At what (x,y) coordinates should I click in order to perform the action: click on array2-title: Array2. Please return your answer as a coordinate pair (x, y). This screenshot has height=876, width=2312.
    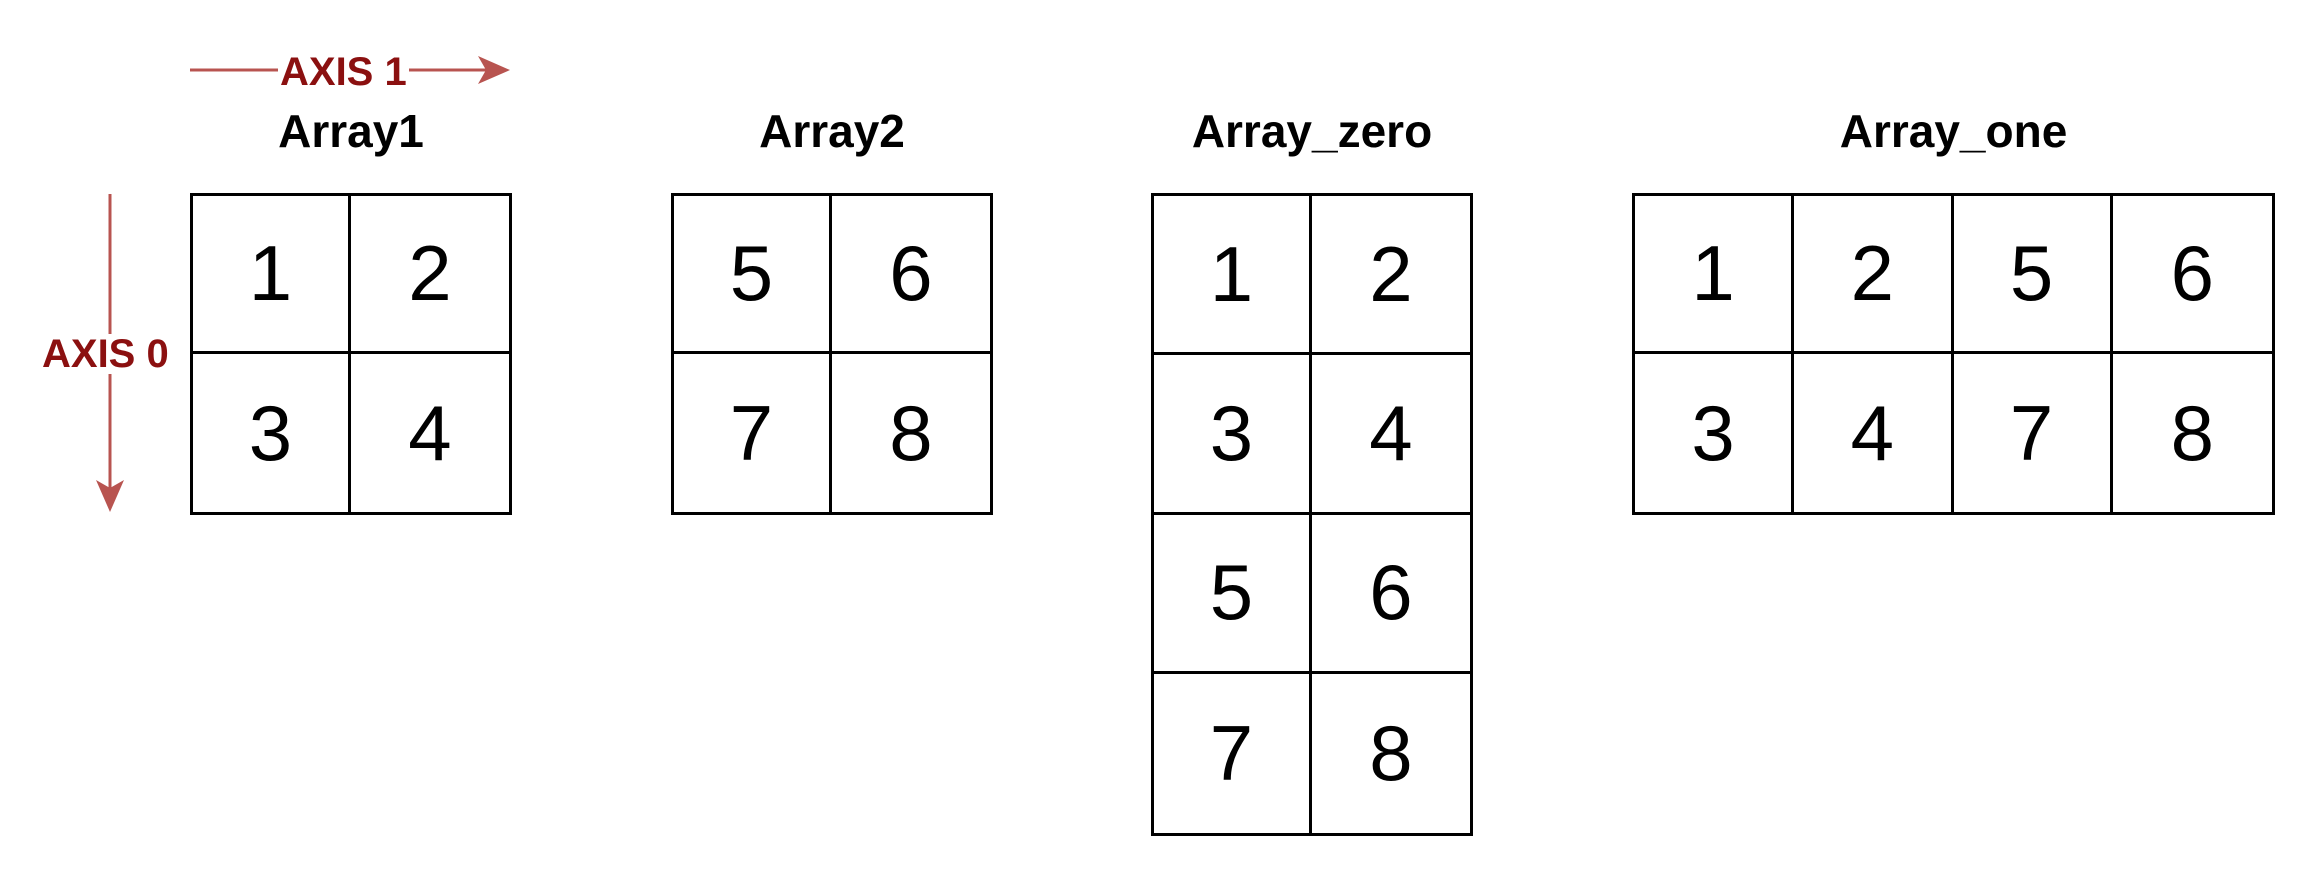
    Looking at the image, I should click on (832, 131).